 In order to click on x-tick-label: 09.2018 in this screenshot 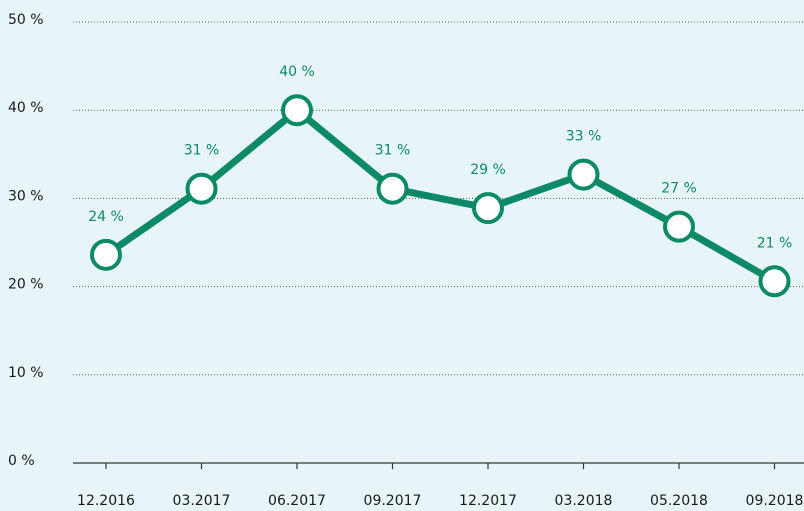, I will do `click(775, 501)`.